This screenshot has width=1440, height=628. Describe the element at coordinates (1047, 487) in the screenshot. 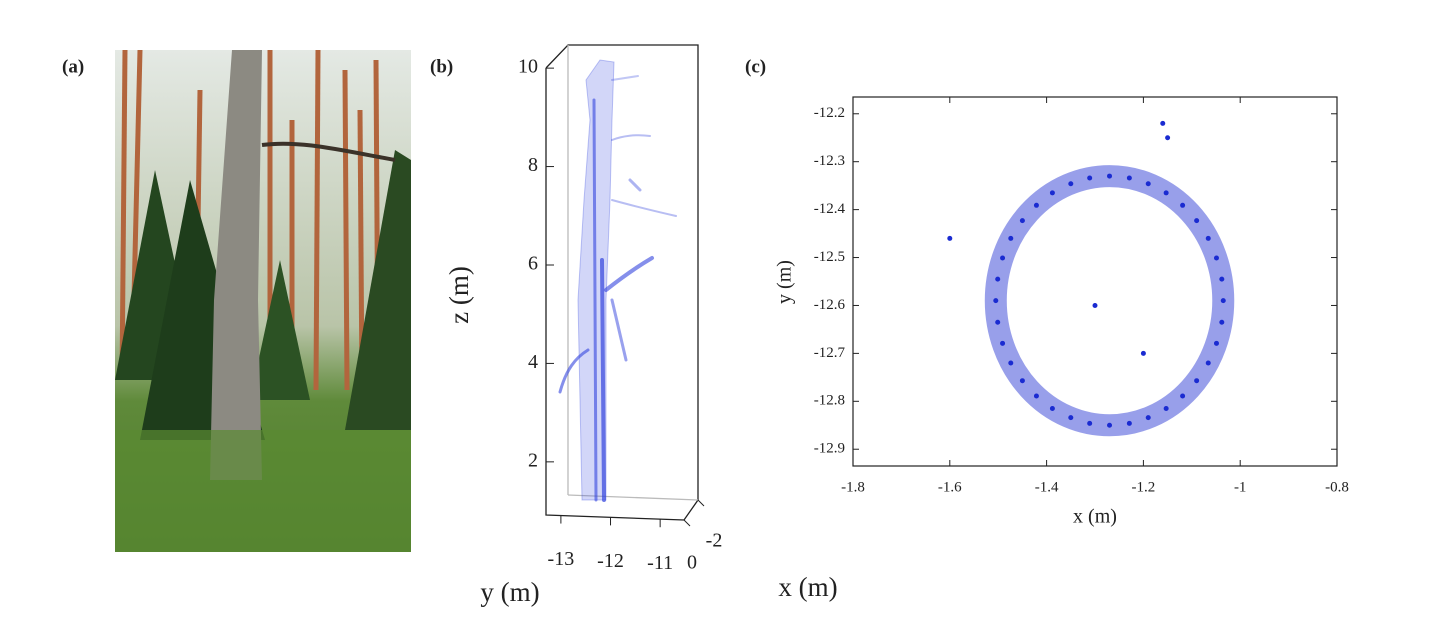

I see `x-tick-label: -1.4` at that location.